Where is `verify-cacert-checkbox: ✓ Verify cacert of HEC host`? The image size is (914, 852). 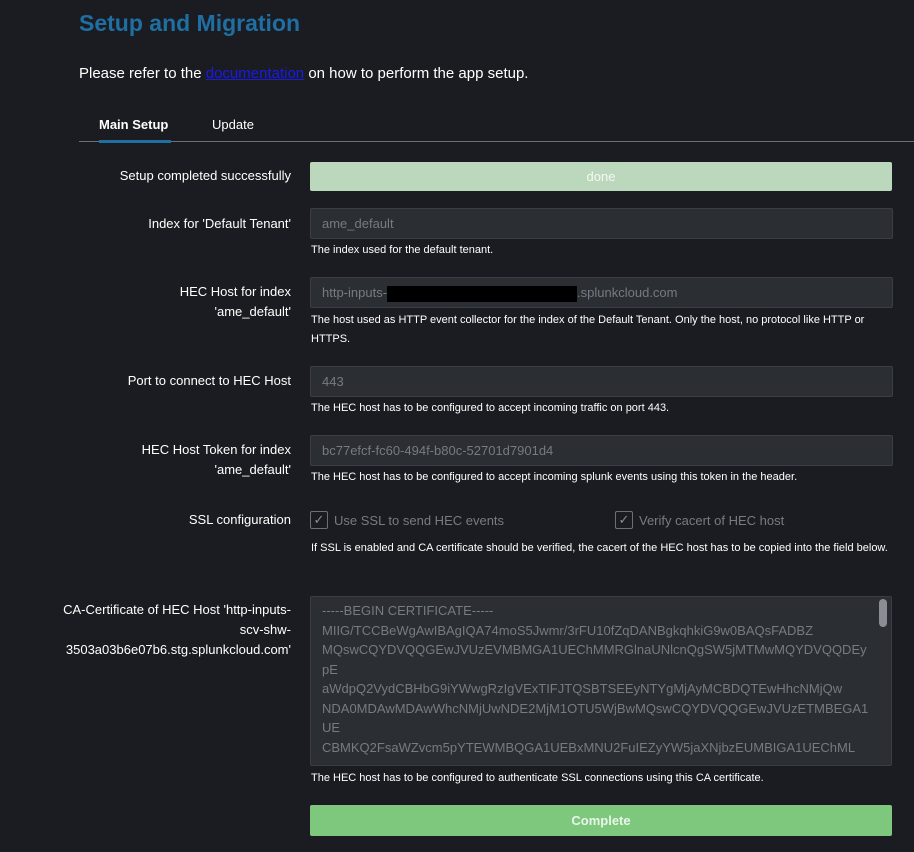 verify-cacert-checkbox: ✓ Verify cacert of HEC host is located at coordinates (699, 520).